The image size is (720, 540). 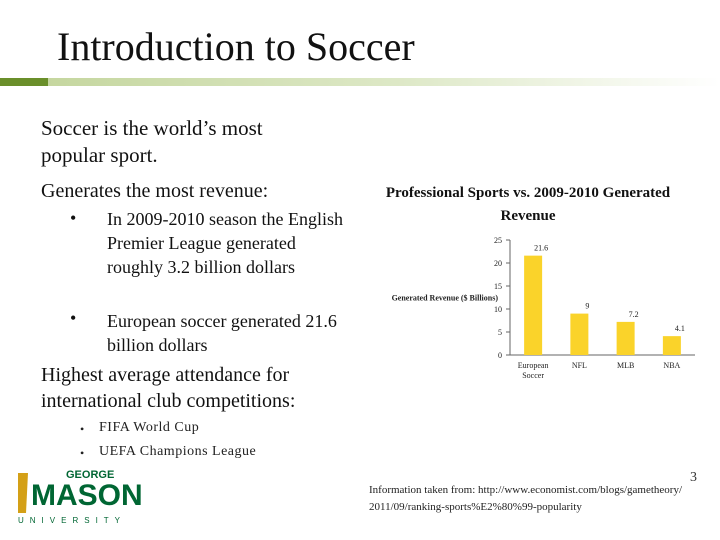 What do you see at coordinates (533, 375) in the screenshot?
I see `x-category-label: Soccer` at bounding box center [533, 375].